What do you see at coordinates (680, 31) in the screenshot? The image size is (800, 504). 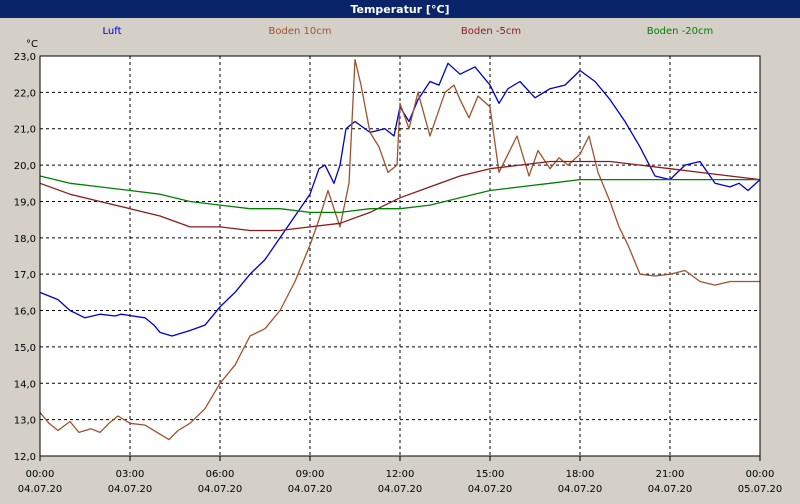 I see `legend-entry: Boden -20cm` at bounding box center [680, 31].